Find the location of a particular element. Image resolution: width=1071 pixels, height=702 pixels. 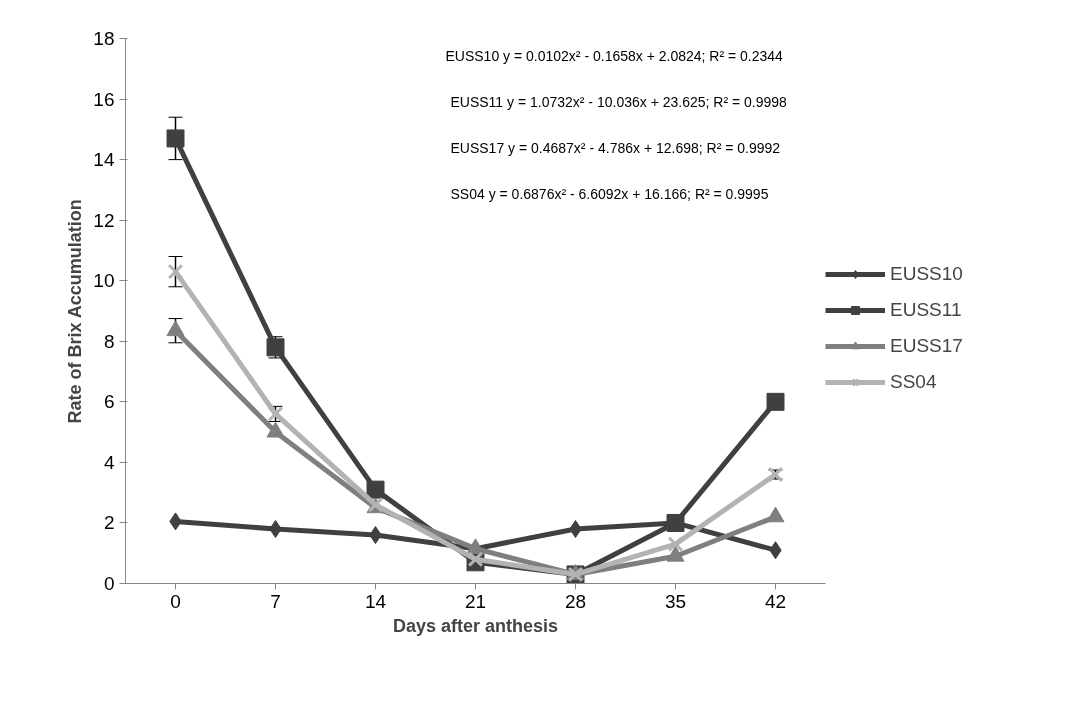

y-tick-label: 6 is located at coordinates (109, 402).